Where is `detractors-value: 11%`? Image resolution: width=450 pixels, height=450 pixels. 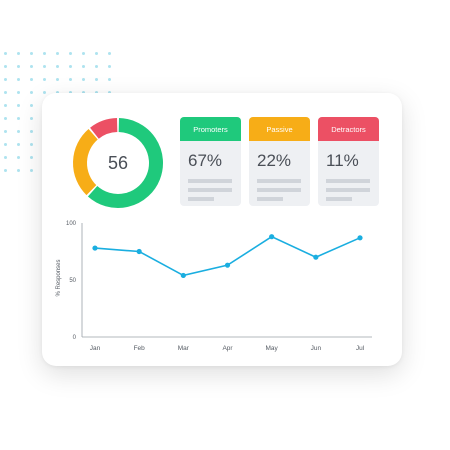
detractors-value: 11% is located at coordinates (342, 160).